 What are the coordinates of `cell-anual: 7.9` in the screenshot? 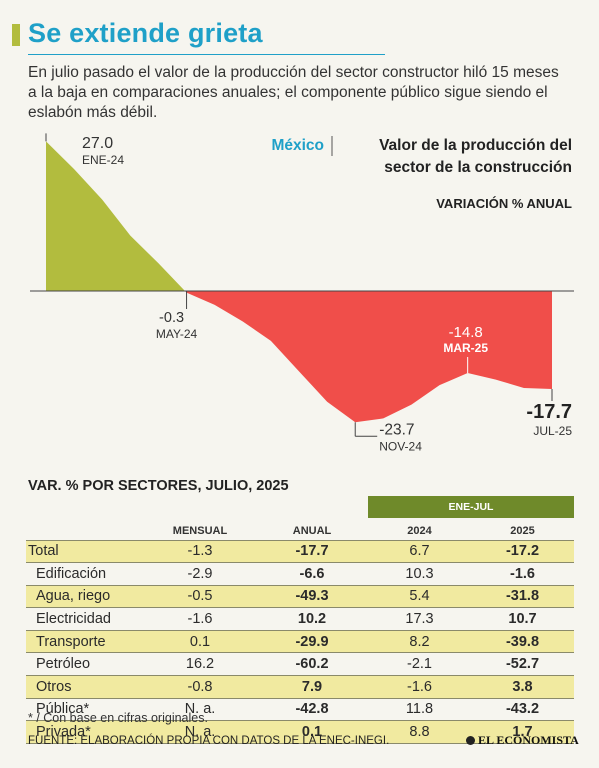 It's located at (312, 687).